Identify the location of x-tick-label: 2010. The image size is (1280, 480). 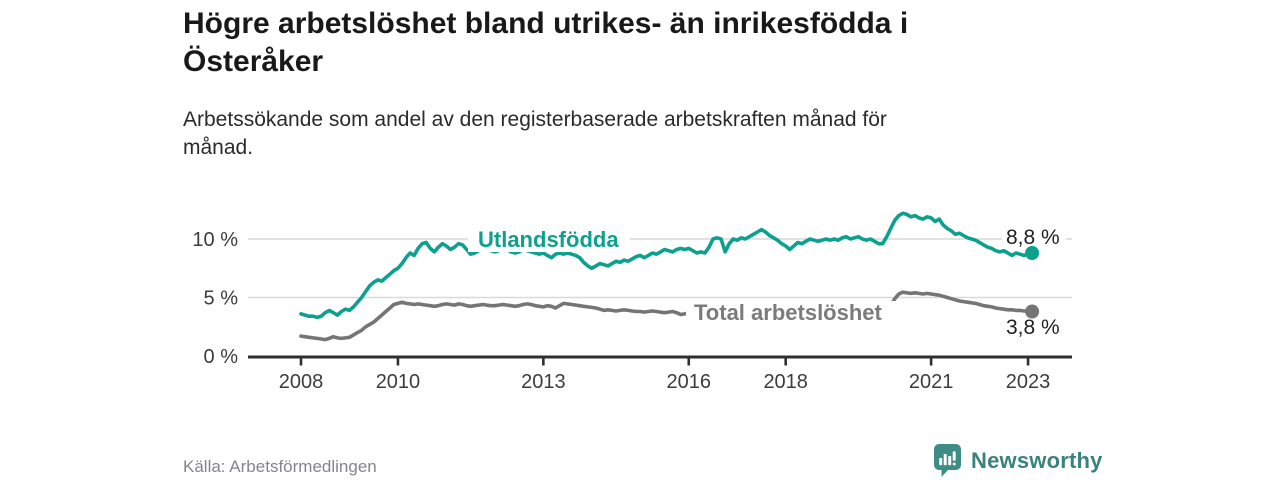
(398, 382).